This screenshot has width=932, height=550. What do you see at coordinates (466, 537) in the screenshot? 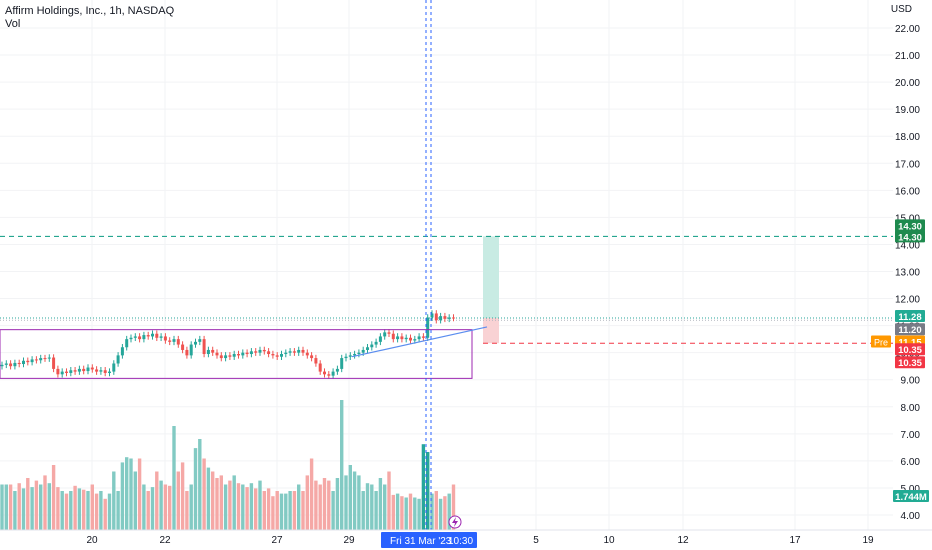
I see `time-axis: 20 22 27 29 5 10 12 17 19` at bounding box center [466, 537].